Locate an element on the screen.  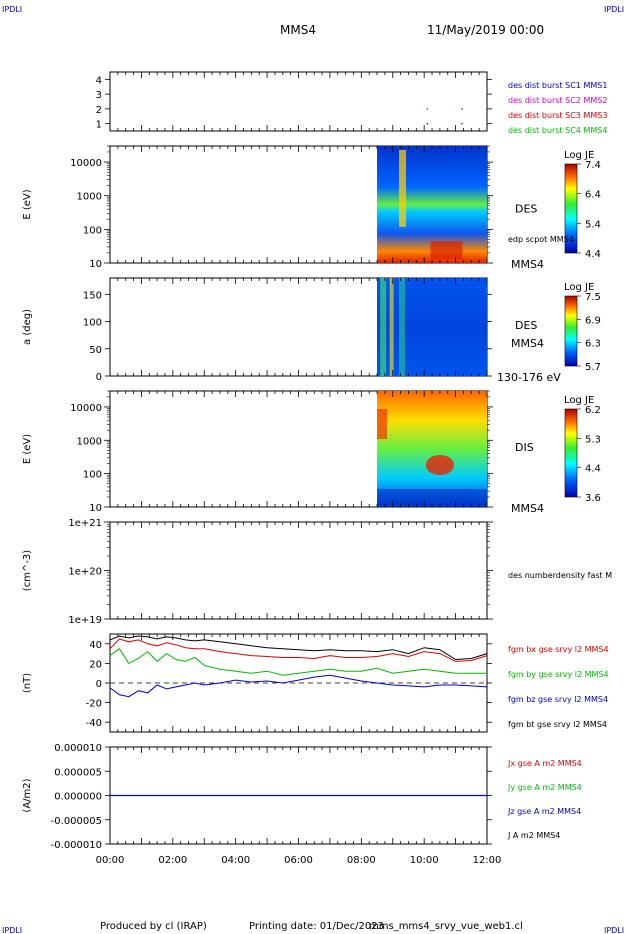
legend-fgm-1: fgm by gse srvy l2 MMS4 is located at coordinates (558, 674).